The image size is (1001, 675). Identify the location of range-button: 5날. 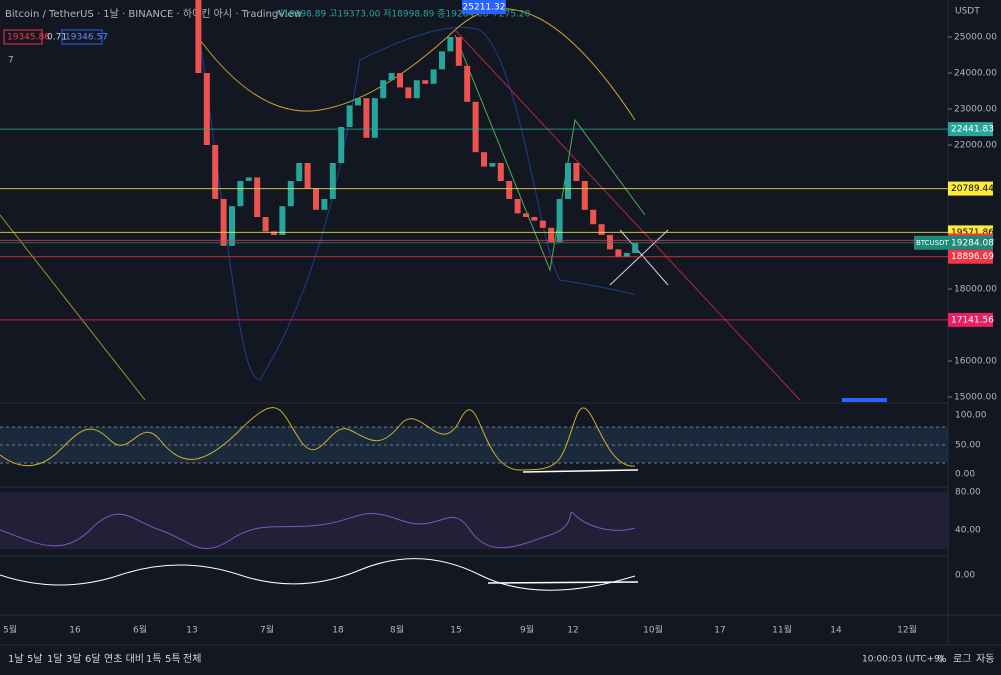
(35, 659).